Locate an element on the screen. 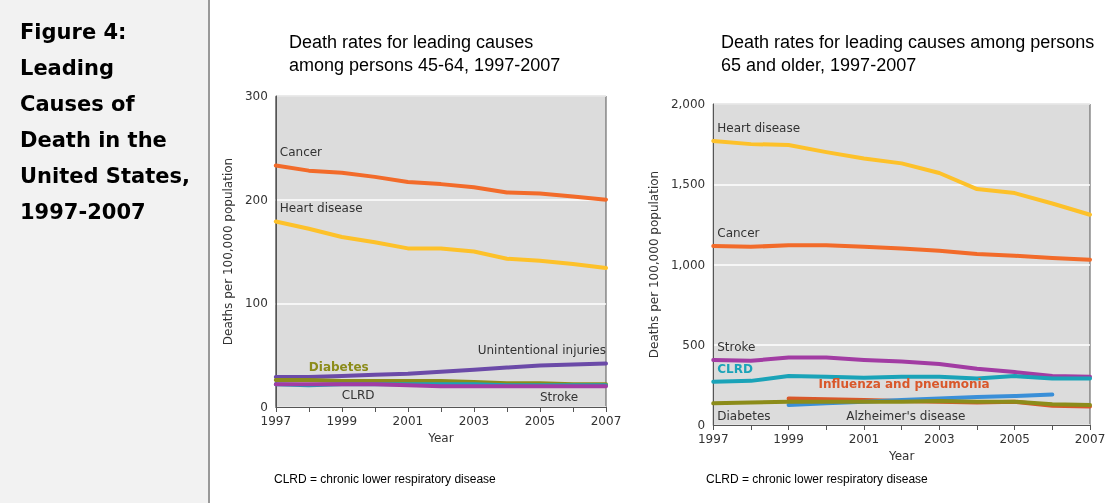 Image resolution: width=1120 pixels, height=503 pixels. y-tick-label: 100 is located at coordinates (256, 303).